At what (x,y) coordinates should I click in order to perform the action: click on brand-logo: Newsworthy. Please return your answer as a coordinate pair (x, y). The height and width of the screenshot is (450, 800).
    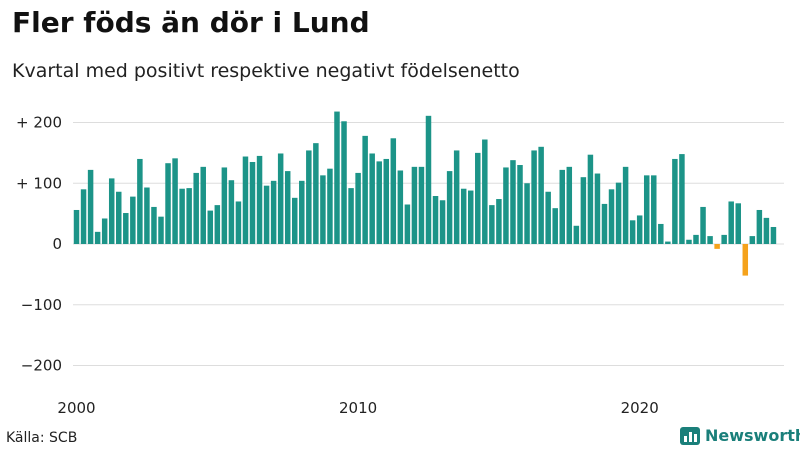
    Looking at the image, I should click on (740, 435).